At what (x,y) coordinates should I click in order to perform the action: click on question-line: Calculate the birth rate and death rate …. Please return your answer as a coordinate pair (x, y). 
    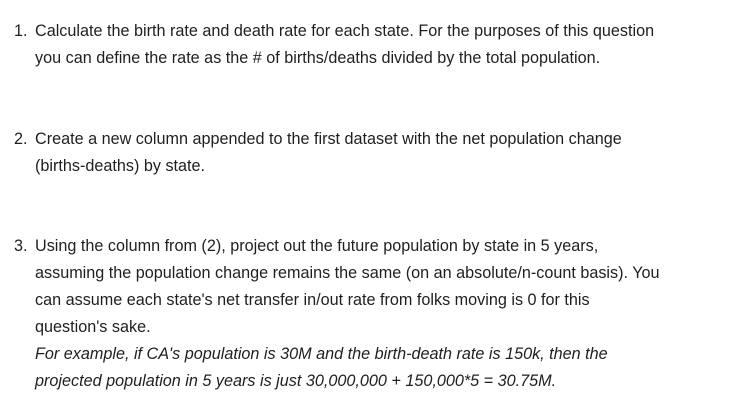
    Looking at the image, I should click on (345, 31).